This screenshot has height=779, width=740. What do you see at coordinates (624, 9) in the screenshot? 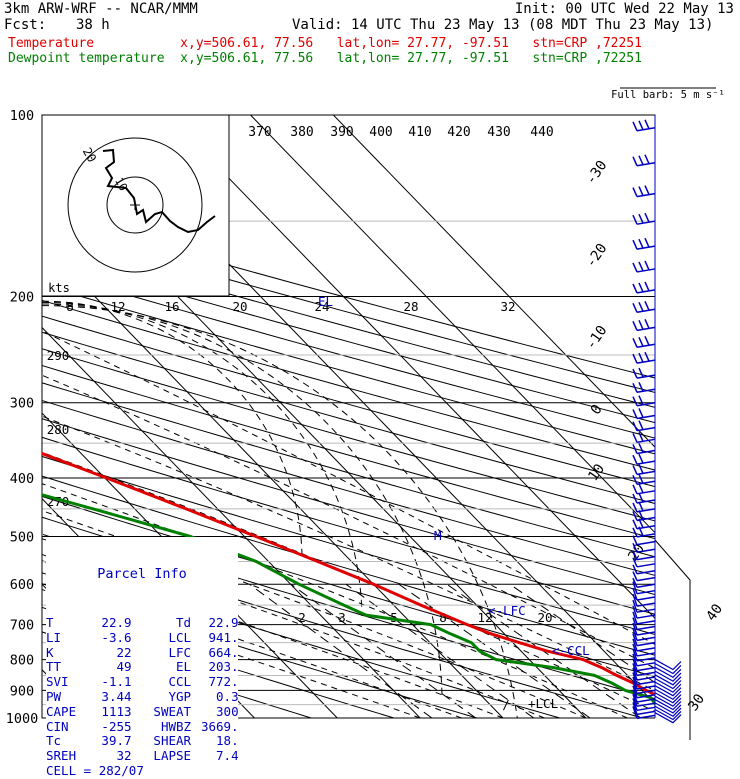
I see `init-time: Init: 00 UTC Wed 22 May 13` at bounding box center [624, 9].